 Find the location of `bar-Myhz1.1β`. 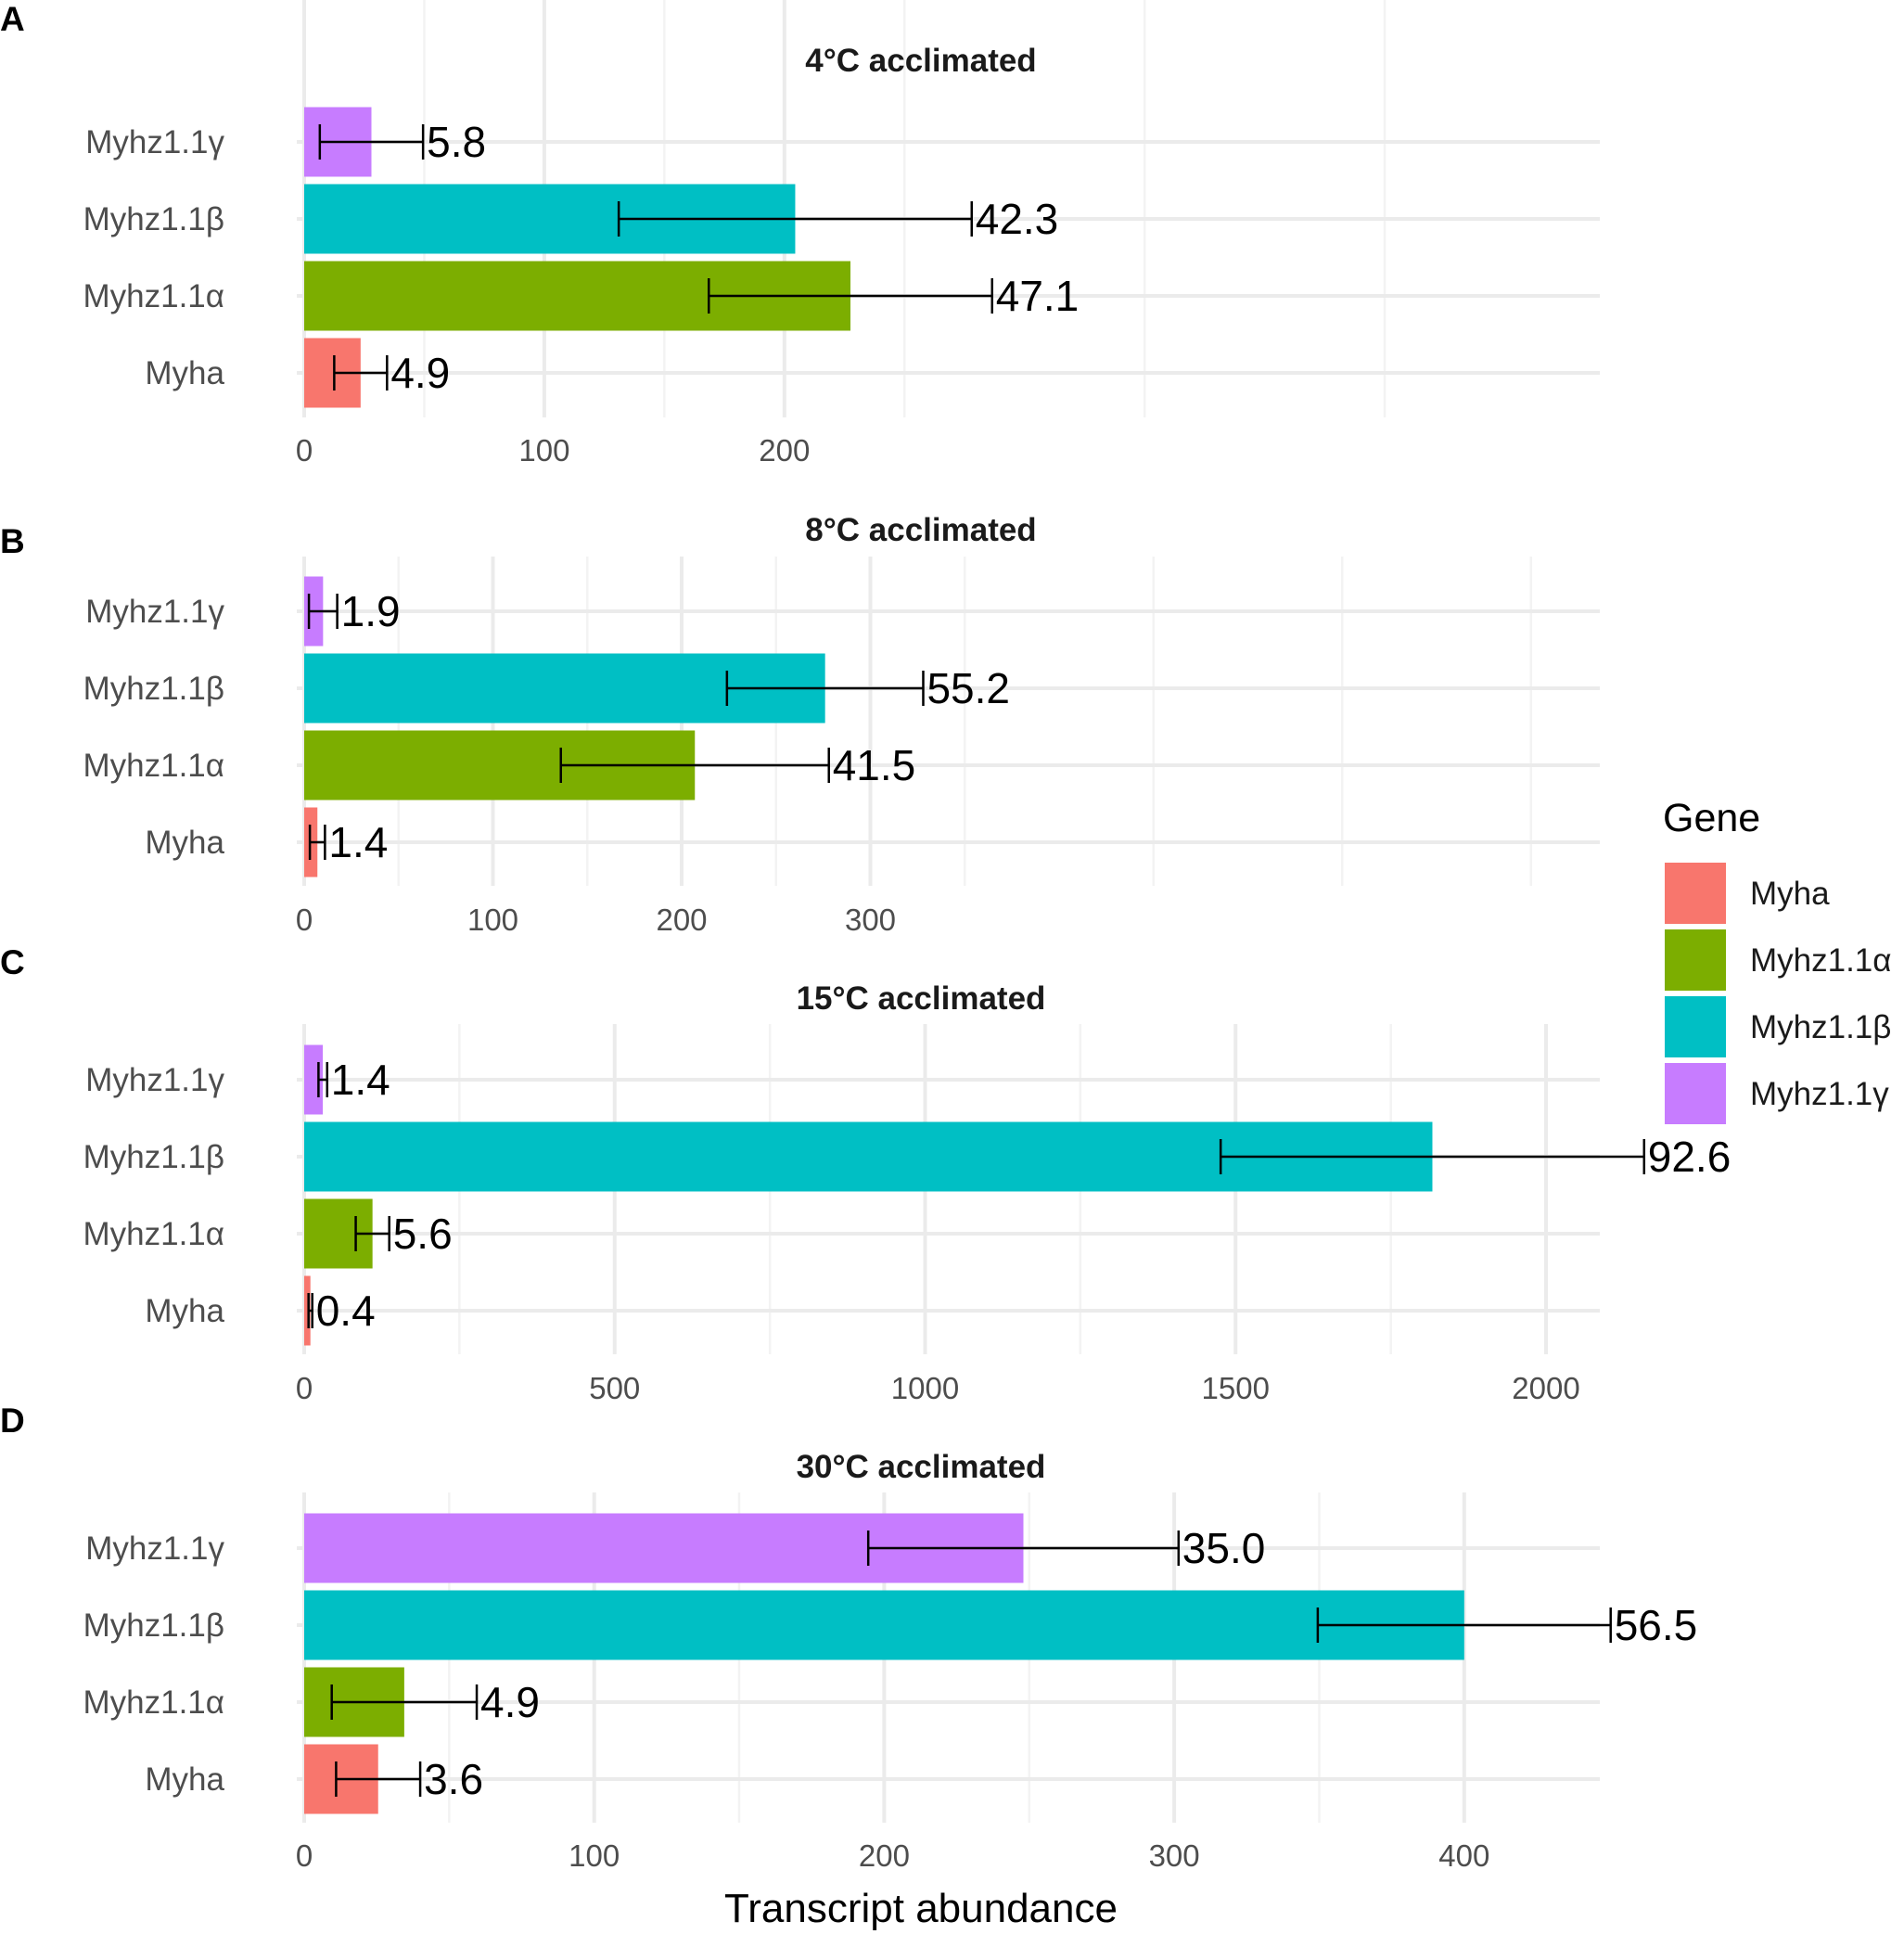

bar-Myhz1.1β is located at coordinates (884, 1625).